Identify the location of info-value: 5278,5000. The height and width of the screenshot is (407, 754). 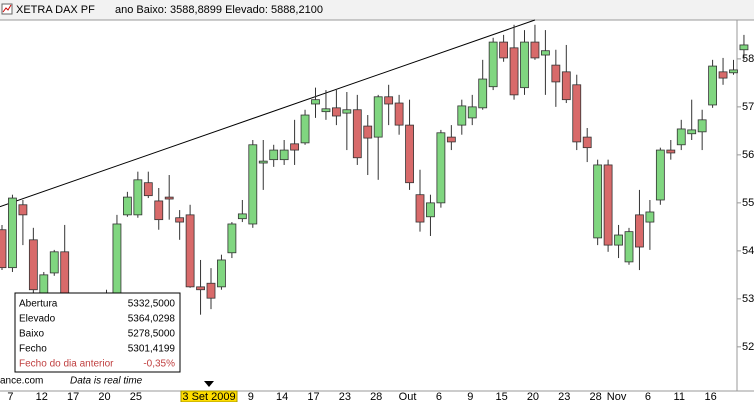
(152, 334).